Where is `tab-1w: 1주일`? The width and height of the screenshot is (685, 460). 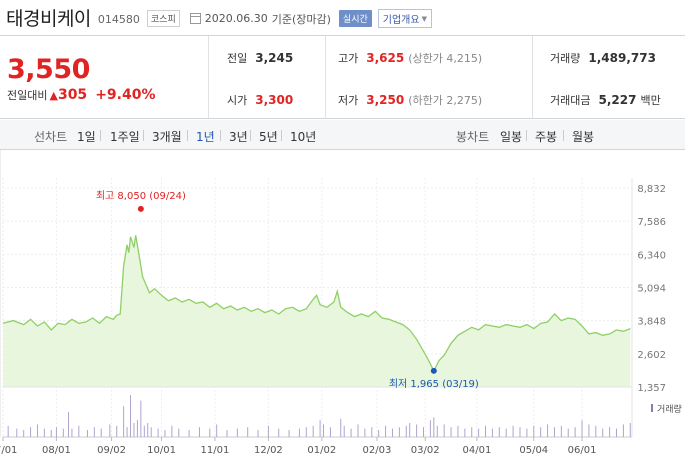 tab-1w: 1주일 is located at coordinates (125, 137).